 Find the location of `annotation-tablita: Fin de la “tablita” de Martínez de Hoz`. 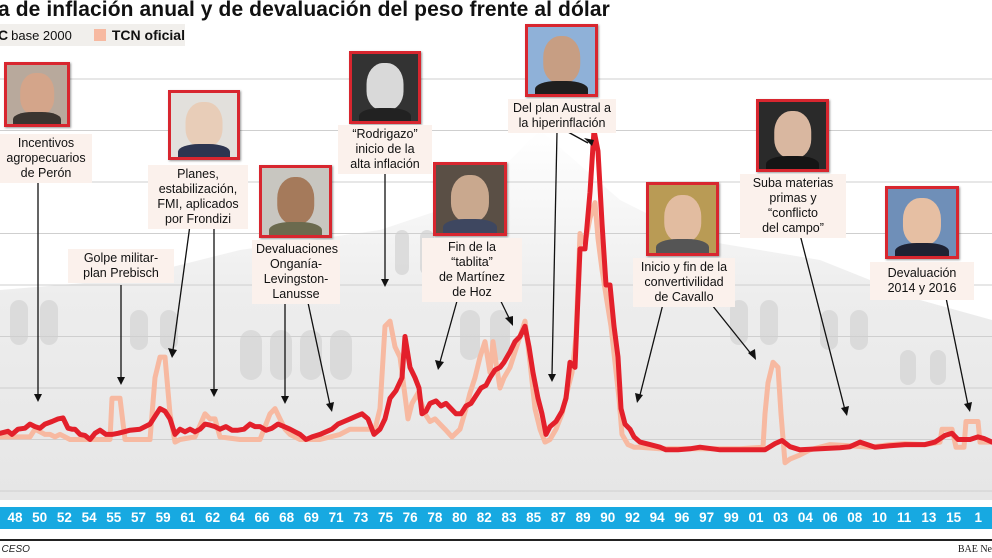

annotation-tablita: Fin de la “tablita” de Martínez de Hoz is located at coordinates (472, 270).